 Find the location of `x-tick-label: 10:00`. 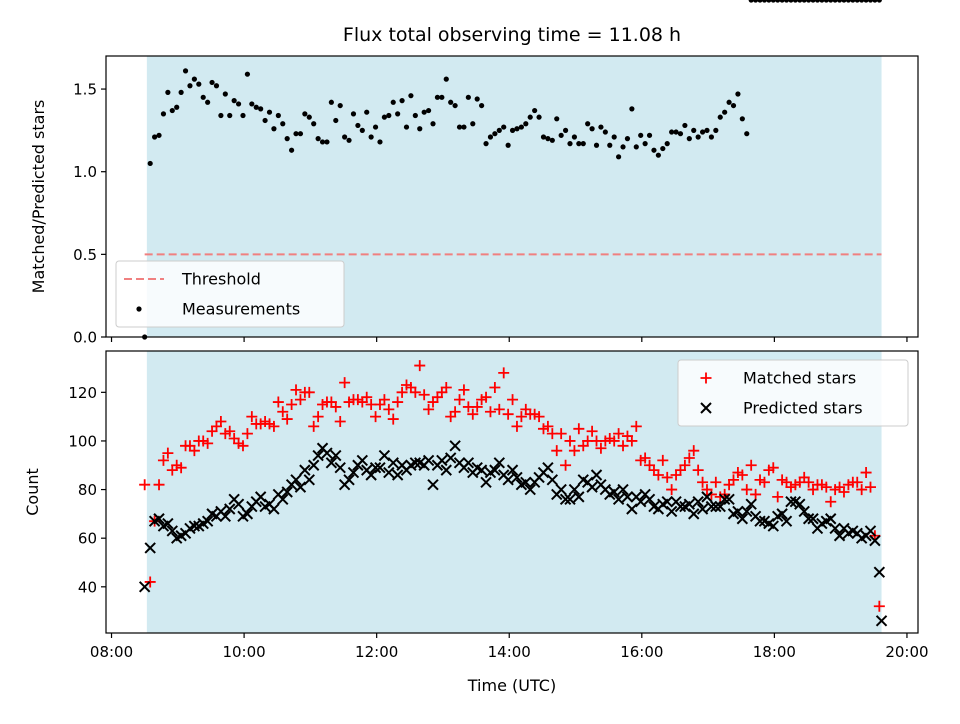

x-tick-label: 10:00 is located at coordinates (243, 652).